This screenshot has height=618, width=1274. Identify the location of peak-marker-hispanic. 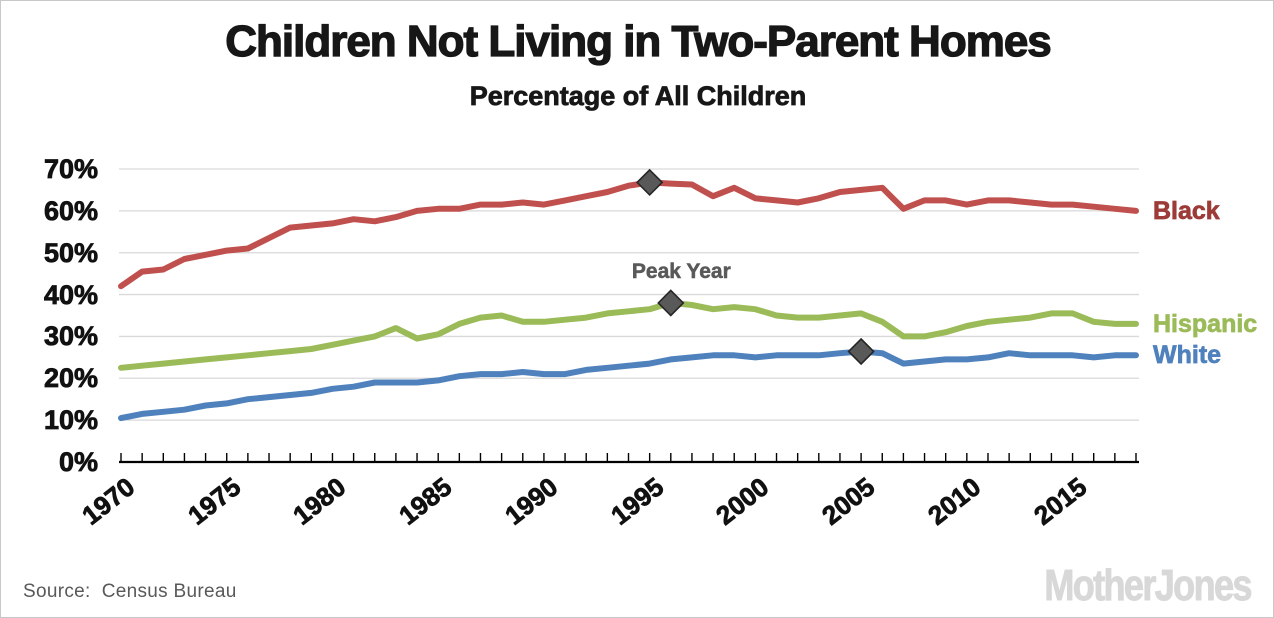
(671, 303).